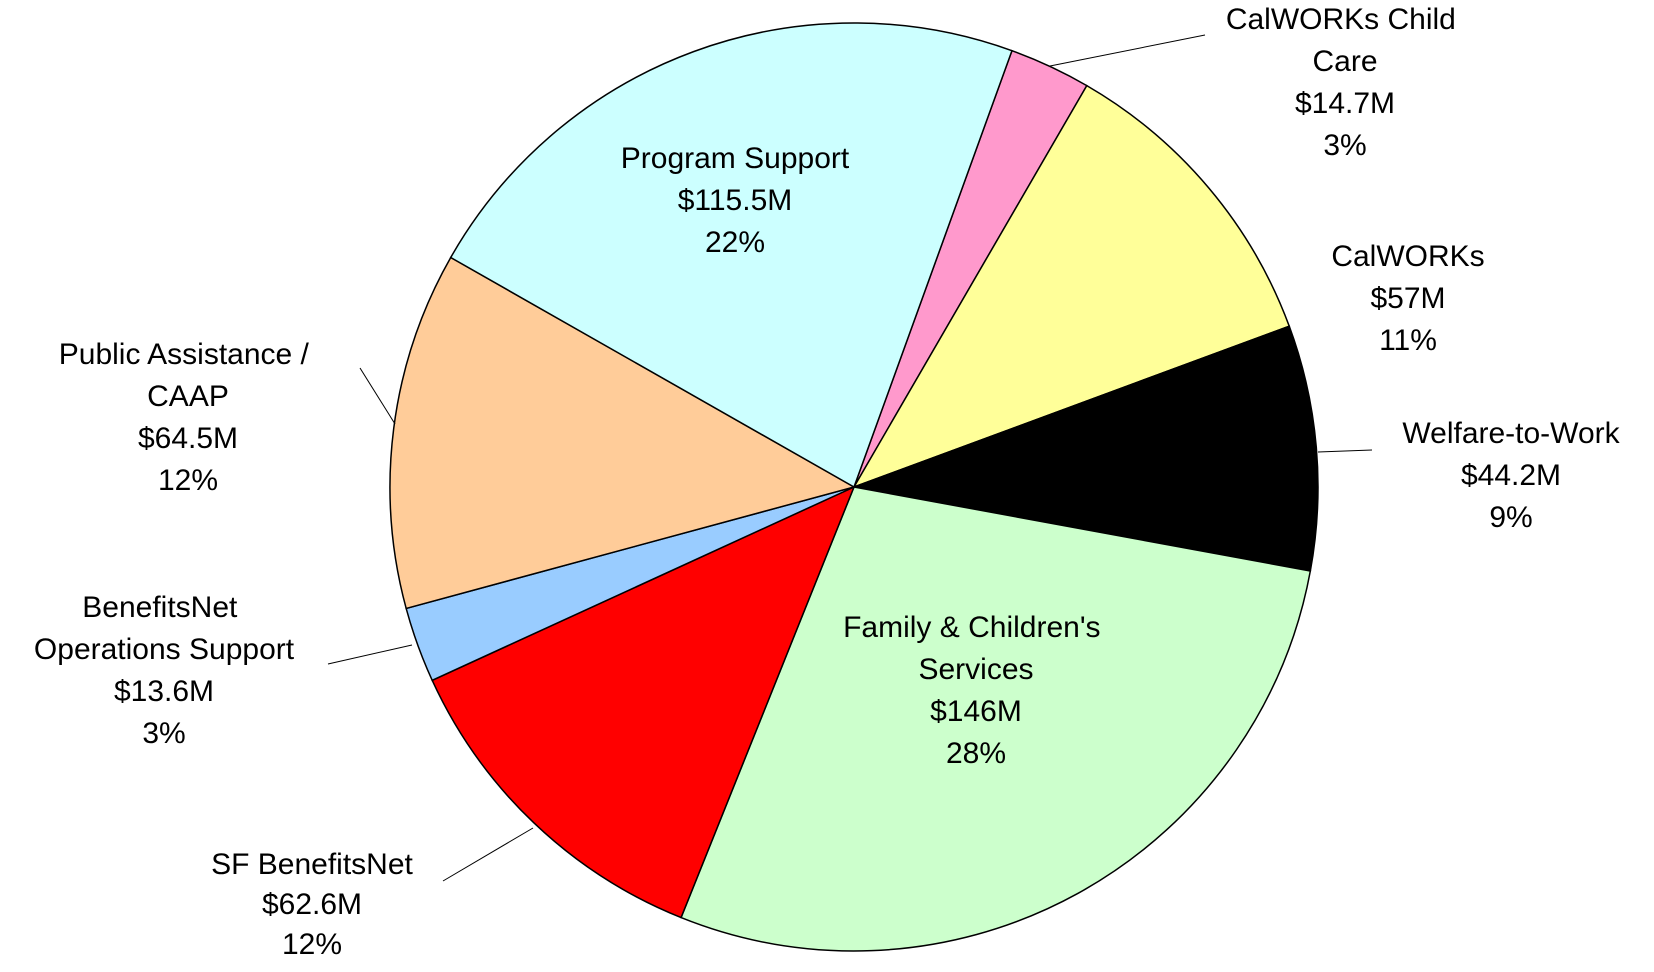  What do you see at coordinates (1345, 40) in the screenshot?
I see `slice-label: CalWORKs Child Care` at bounding box center [1345, 40].